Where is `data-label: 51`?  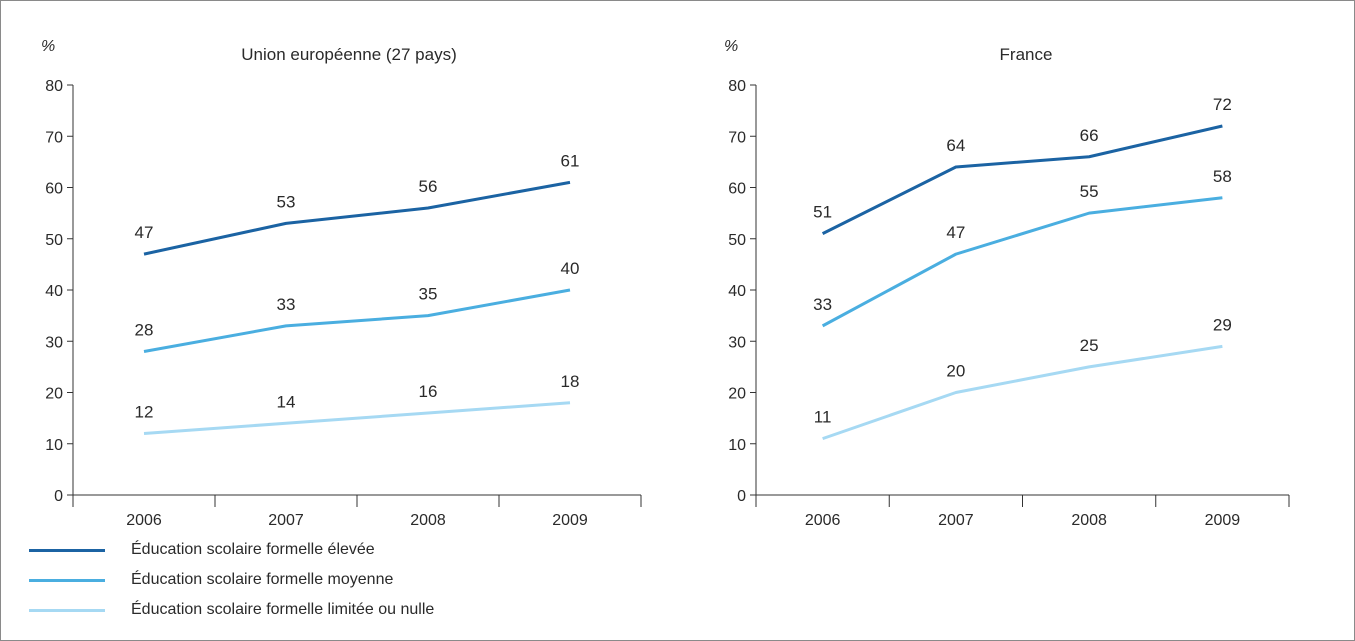
data-label: 51 is located at coordinates (822, 212).